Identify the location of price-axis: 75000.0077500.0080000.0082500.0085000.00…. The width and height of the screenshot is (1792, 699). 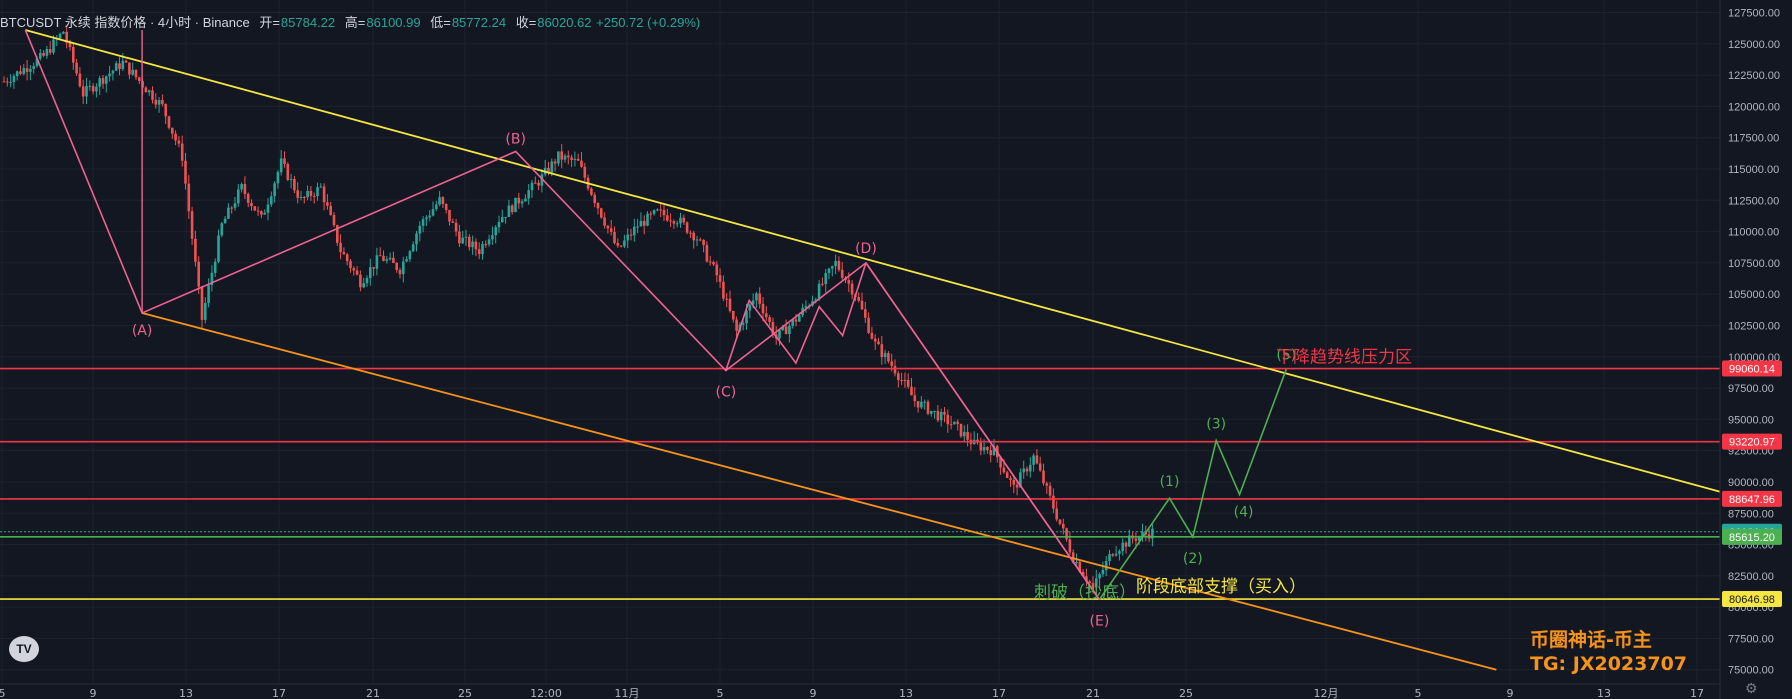
(1755, 349).